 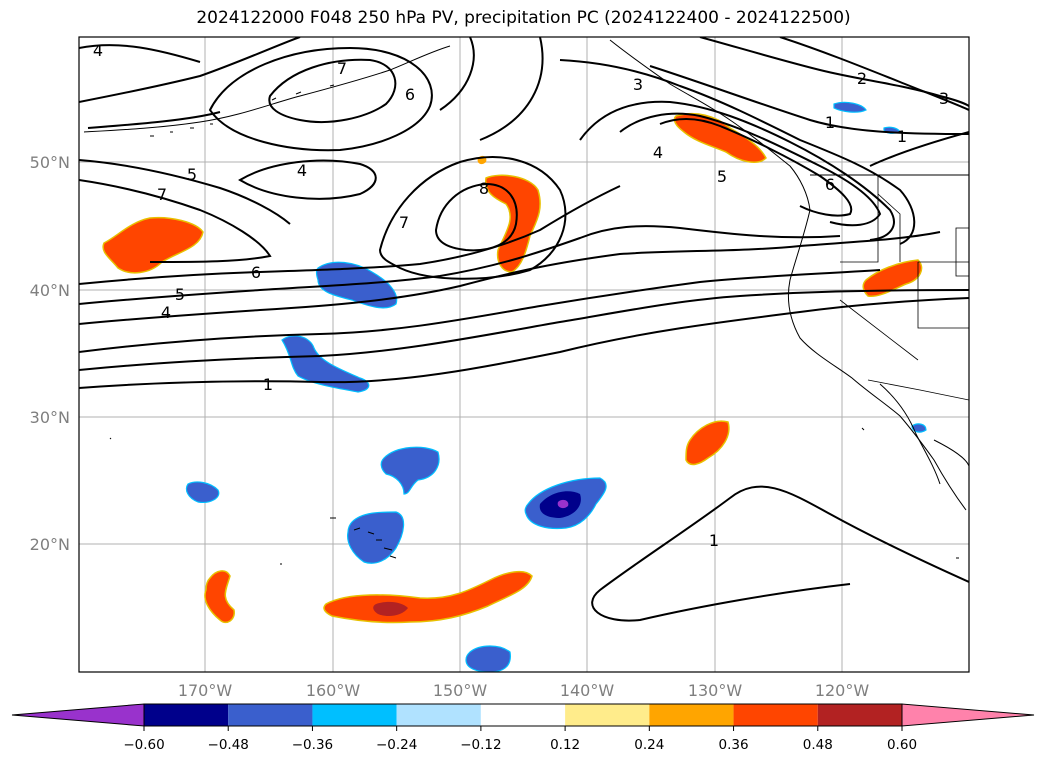 What do you see at coordinates (50, 353) in the screenshot?
I see `latitude-labels: 50°N 40°N 30°N 20°N` at bounding box center [50, 353].